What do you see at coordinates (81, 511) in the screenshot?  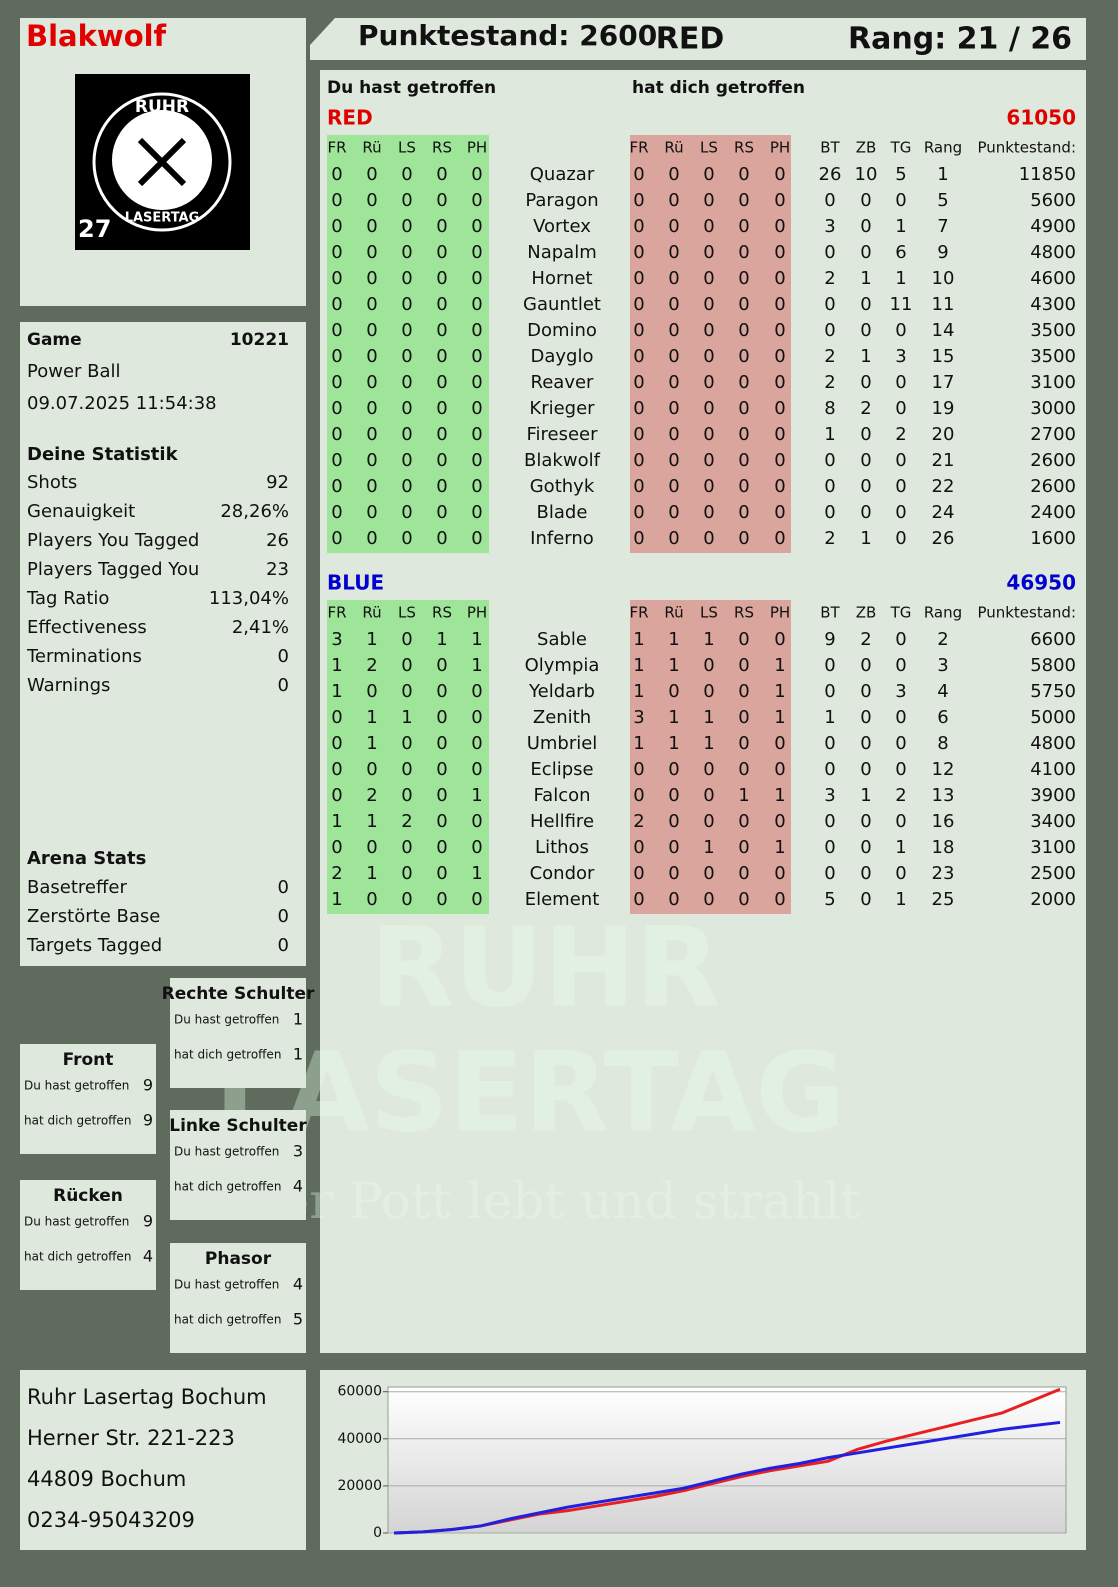 I see `stat-label: Genauigkeit` at bounding box center [81, 511].